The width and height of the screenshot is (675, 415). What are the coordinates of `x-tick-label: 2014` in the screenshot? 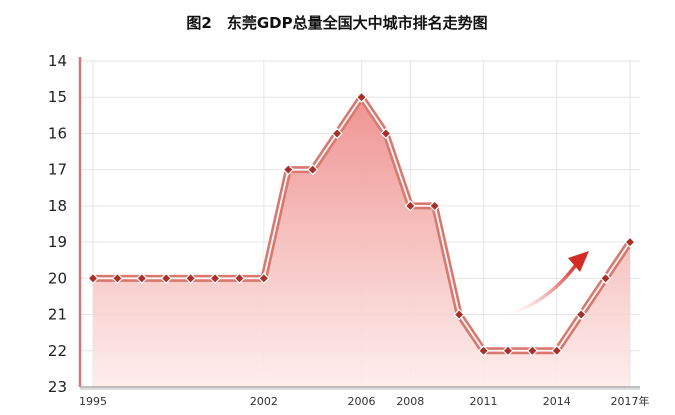 It's located at (557, 401).